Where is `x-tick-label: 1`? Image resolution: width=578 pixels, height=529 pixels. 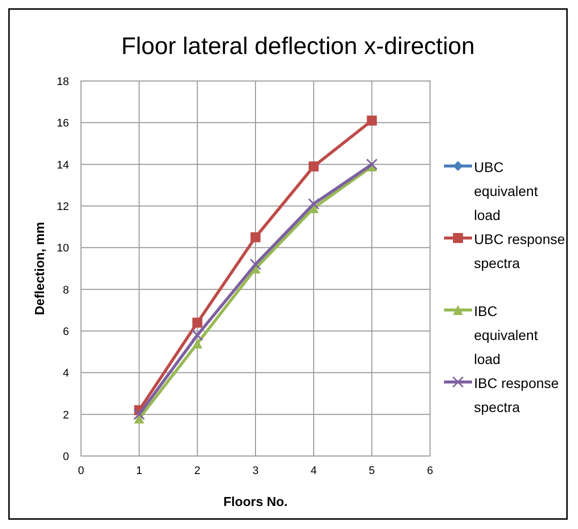 x-tick-label: 1 is located at coordinates (139, 471).